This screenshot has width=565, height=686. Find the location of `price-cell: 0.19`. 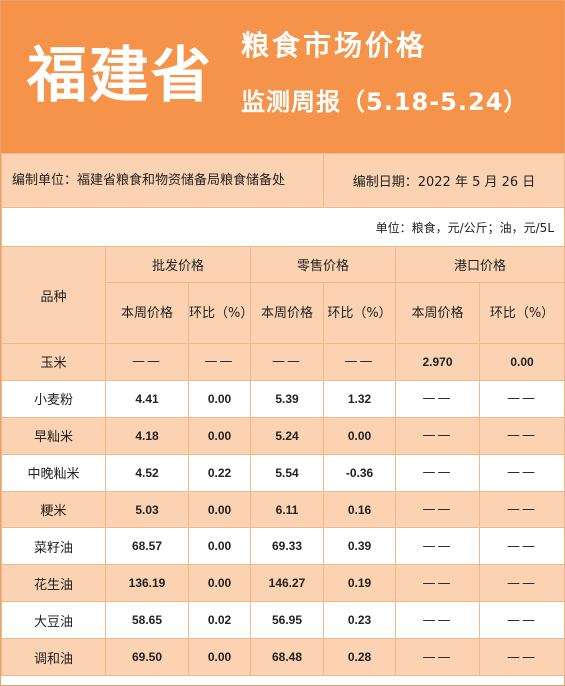

price-cell: 0.19 is located at coordinates (360, 583).